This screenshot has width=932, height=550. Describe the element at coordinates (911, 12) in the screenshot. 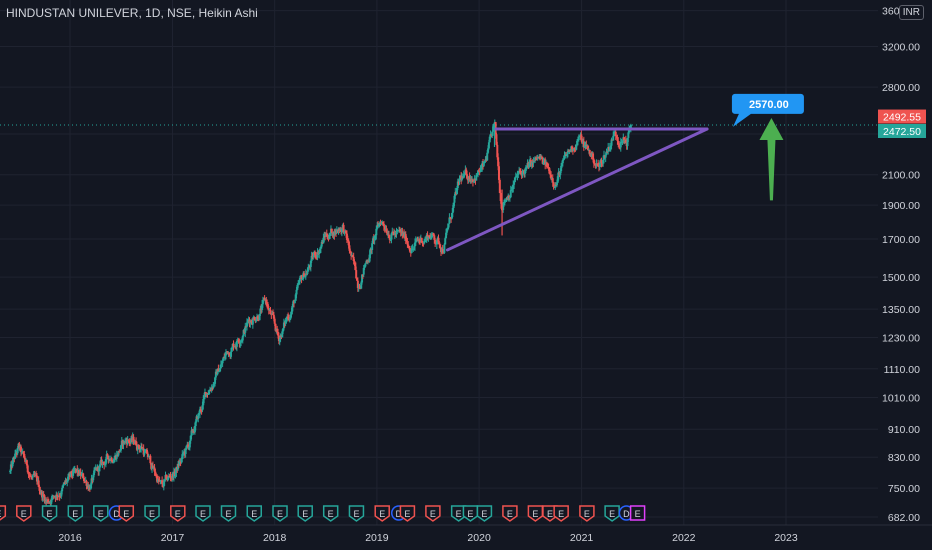

I see `currency-badge: INR` at that location.